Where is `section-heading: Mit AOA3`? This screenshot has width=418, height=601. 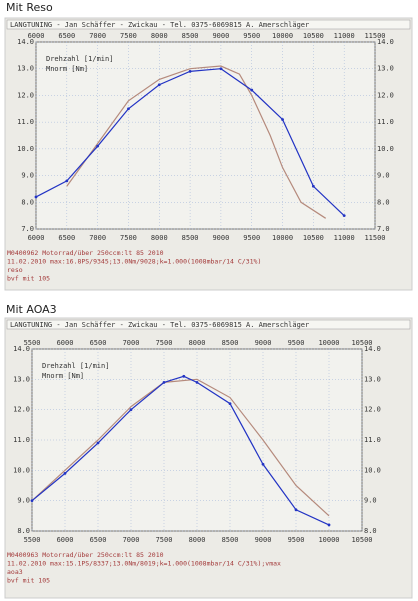 section-heading: Mit AOA3 is located at coordinates (31, 309).